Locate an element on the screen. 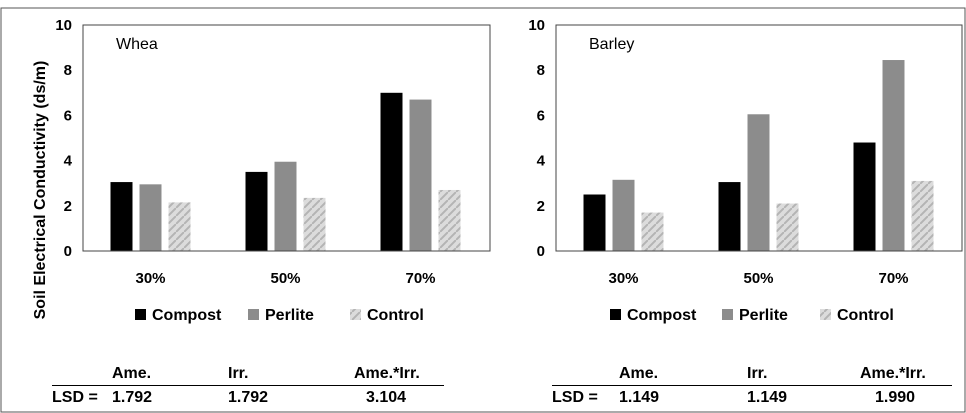 The width and height of the screenshot is (966, 413). y-axis-label: Soil Electrical Conductivity (ds/m) is located at coordinates (40, 190).